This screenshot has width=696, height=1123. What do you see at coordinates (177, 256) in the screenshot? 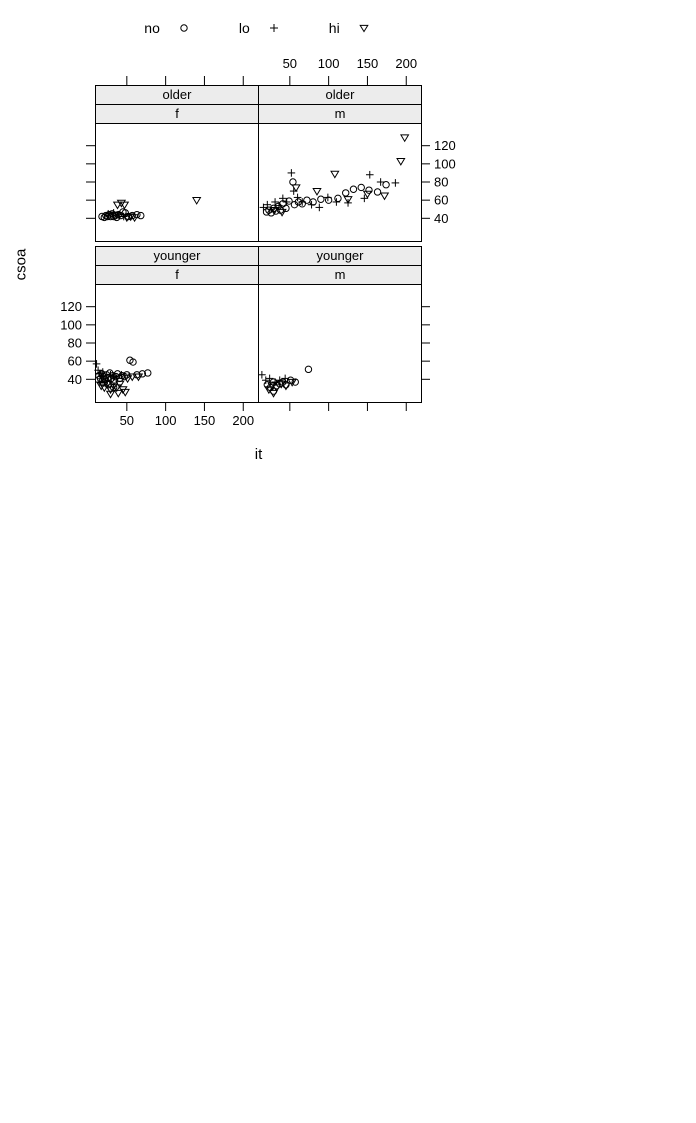
I see `strip-age-younger-left: younger` at bounding box center [177, 256].